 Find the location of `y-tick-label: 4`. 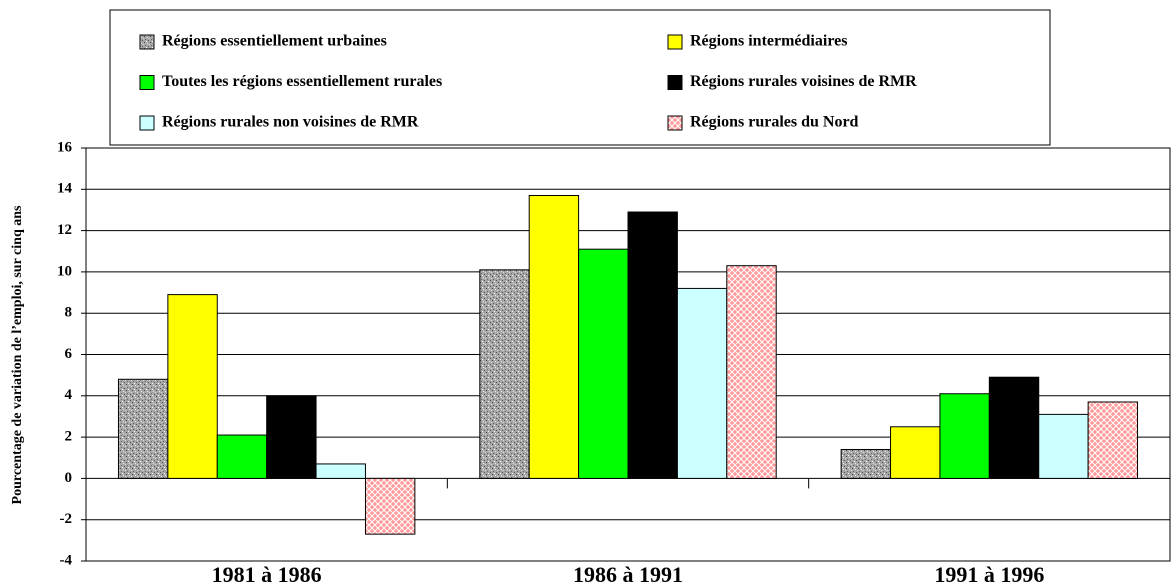

y-tick-label: 4 is located at coordinates (69, 395).